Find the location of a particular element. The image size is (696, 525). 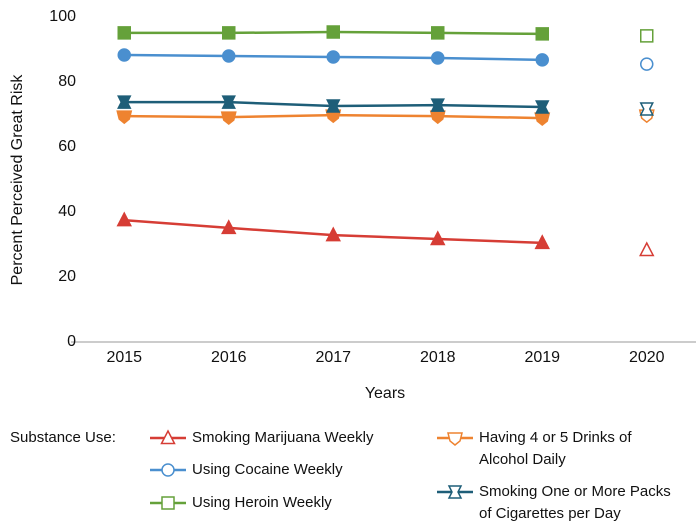

x-tick-label: 2020 is located at coordinates (647, 357).